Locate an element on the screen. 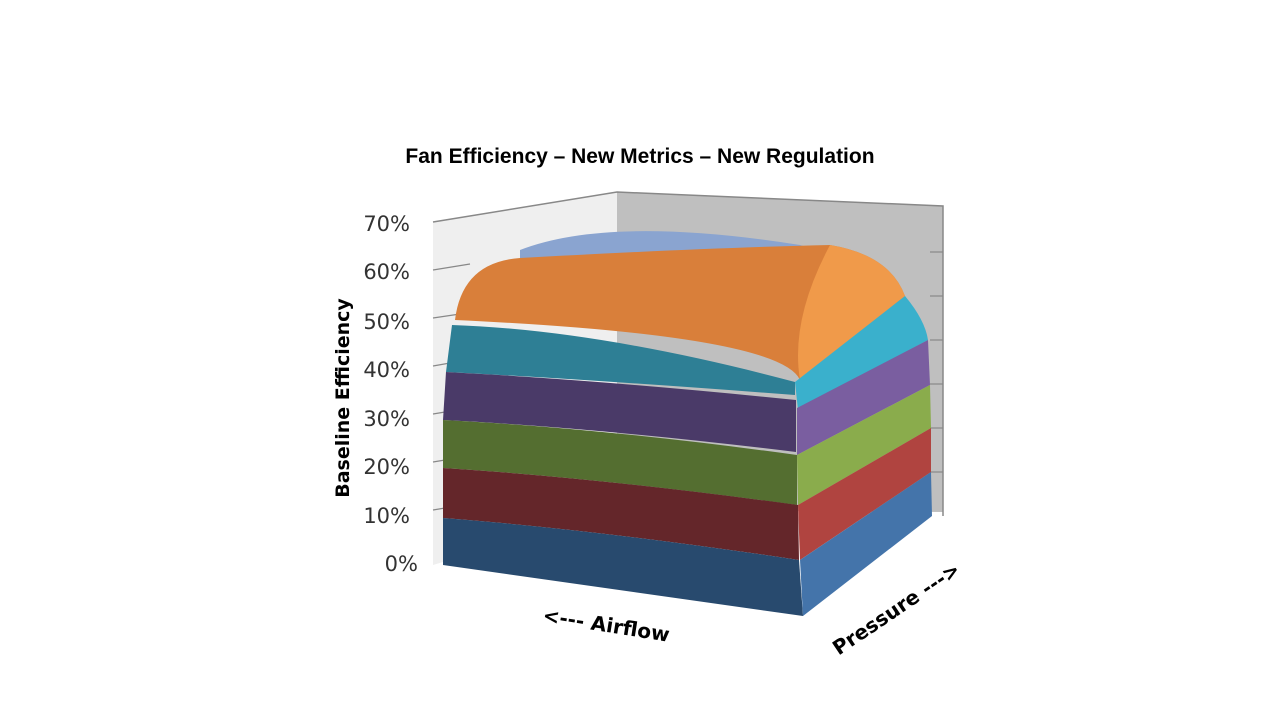 The height and width of the screenshot is (720, 1280). y-tick-20: 20% is located at coordinates (386, 467).